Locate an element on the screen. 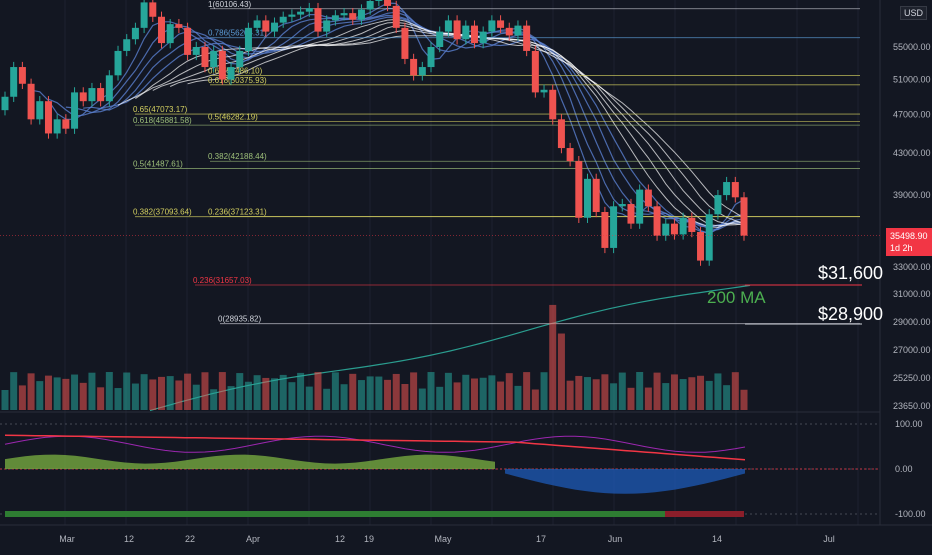 Image resolution: width=932 pixels, height=555 pixels. price-tick-label: 47000.00 is located at coordinates (912, 115).